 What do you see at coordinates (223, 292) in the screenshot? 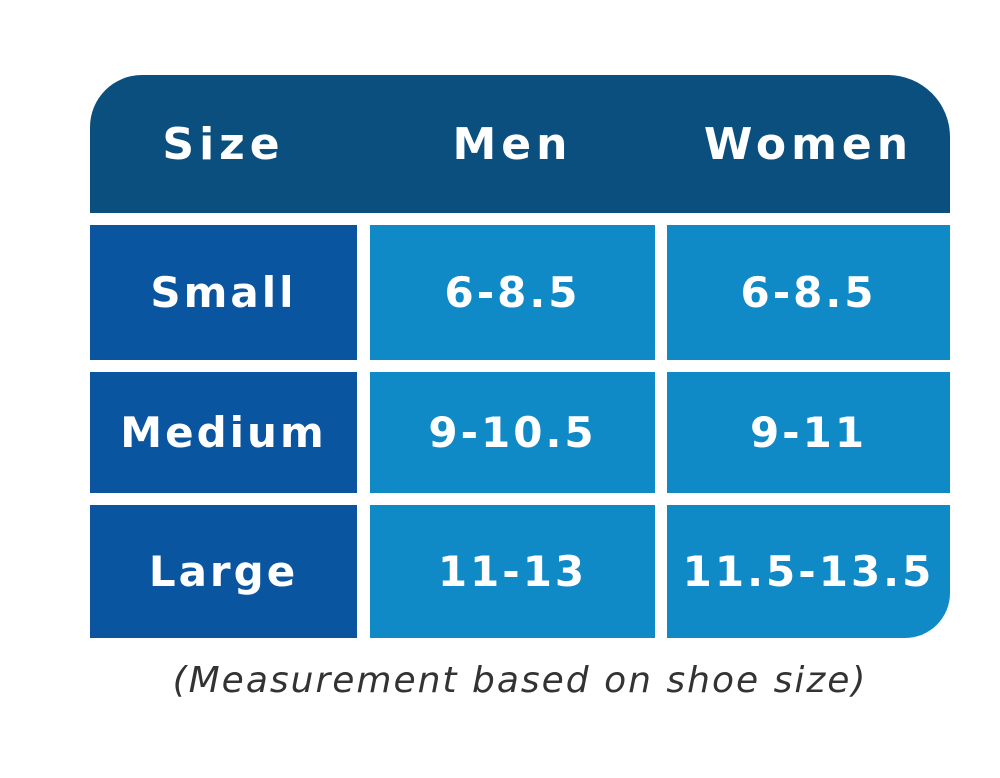
I see `row-label: Small` at bounding box center [223, 292].